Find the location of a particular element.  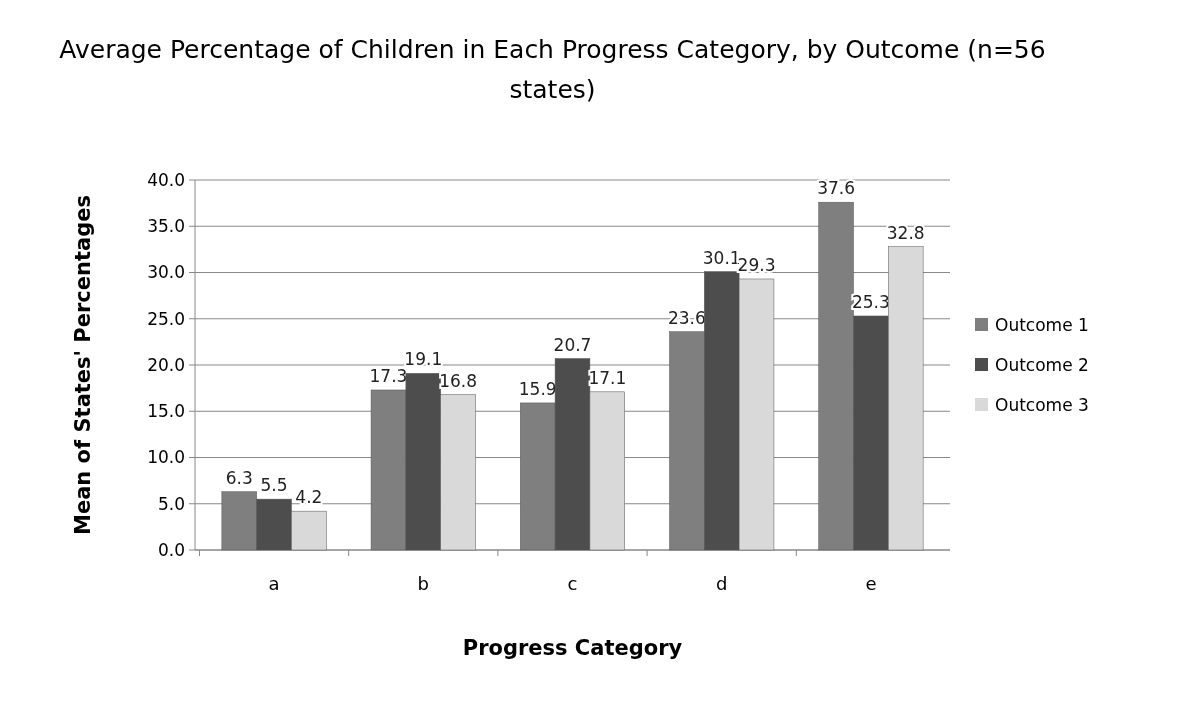

x-tick-label: c is located at coordinates (572, 583).